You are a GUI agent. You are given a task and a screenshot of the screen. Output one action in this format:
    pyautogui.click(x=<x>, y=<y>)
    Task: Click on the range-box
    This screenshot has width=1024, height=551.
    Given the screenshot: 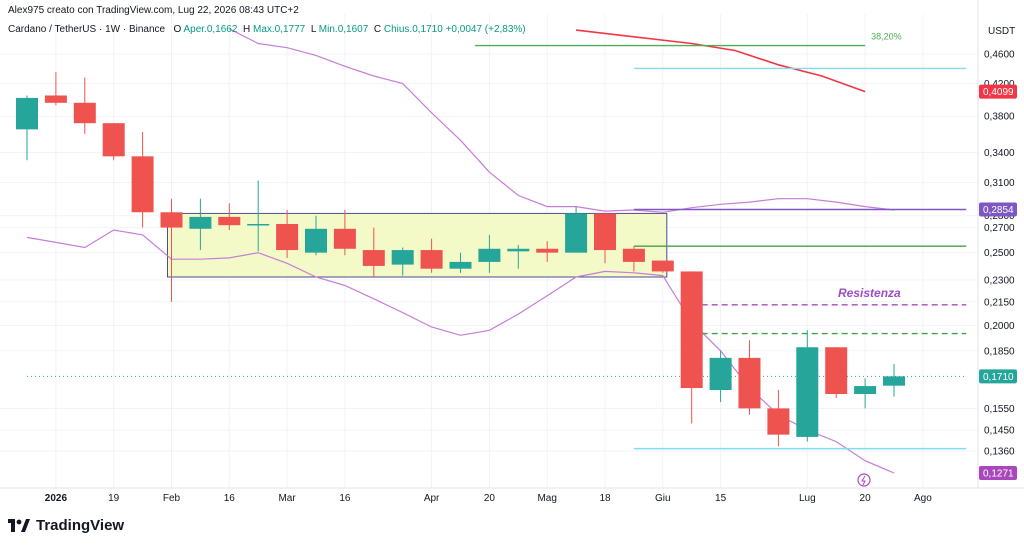 What is the action you would take?
    pyautogui.click(x=417, y=245)
    